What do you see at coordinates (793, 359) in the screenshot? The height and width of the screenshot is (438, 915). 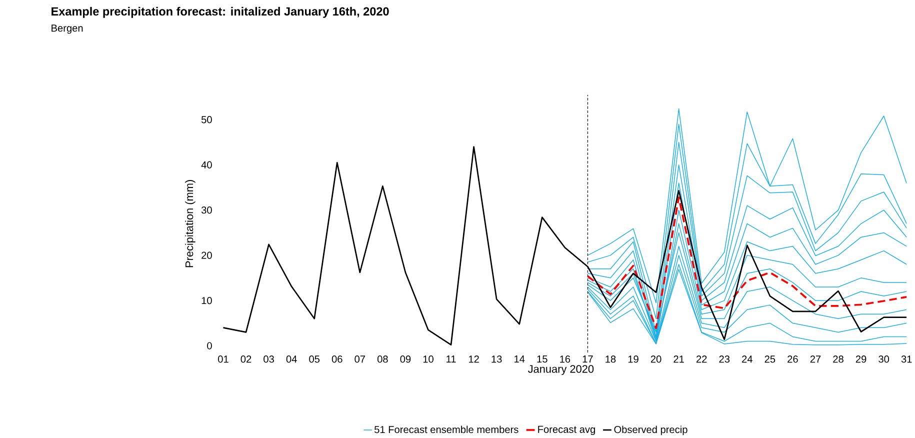 I see `x-tick-label: 26` at bounding box center [793, 359].